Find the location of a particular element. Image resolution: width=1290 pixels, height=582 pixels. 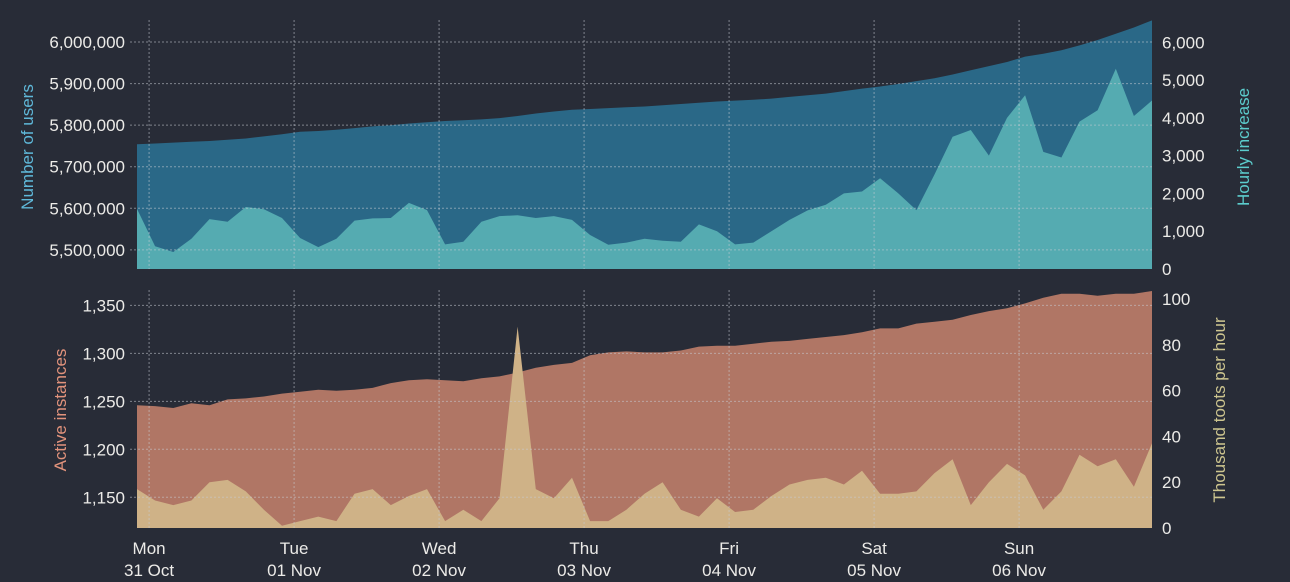

x-tick-date: 02 Nov is located at coordinates (439, 570).